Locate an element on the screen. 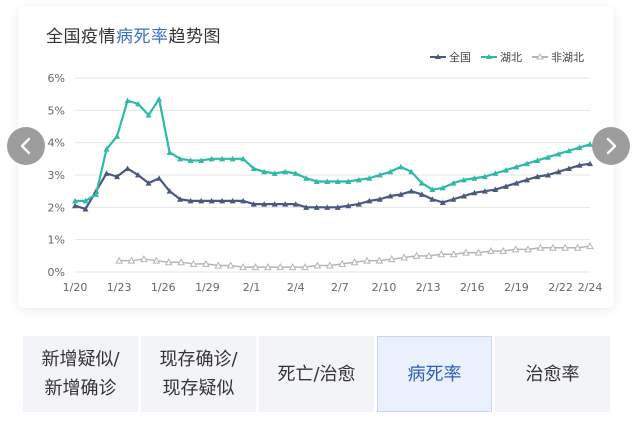 The height and width of the screenshot is (434, 641). next-chart-button is located at coordinates (611, 146).